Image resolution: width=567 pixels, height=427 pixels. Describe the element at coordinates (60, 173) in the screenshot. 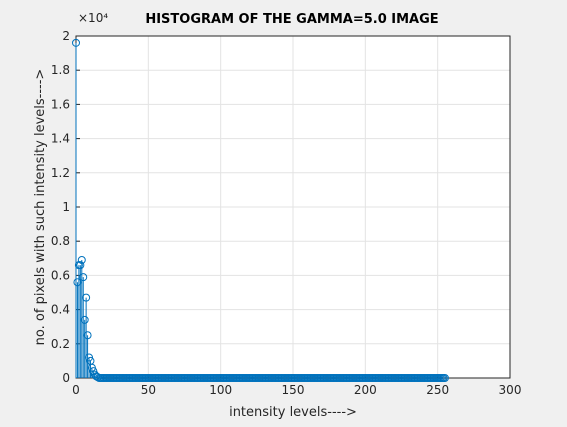

I see `y-tick-label: 1.2` at that location.